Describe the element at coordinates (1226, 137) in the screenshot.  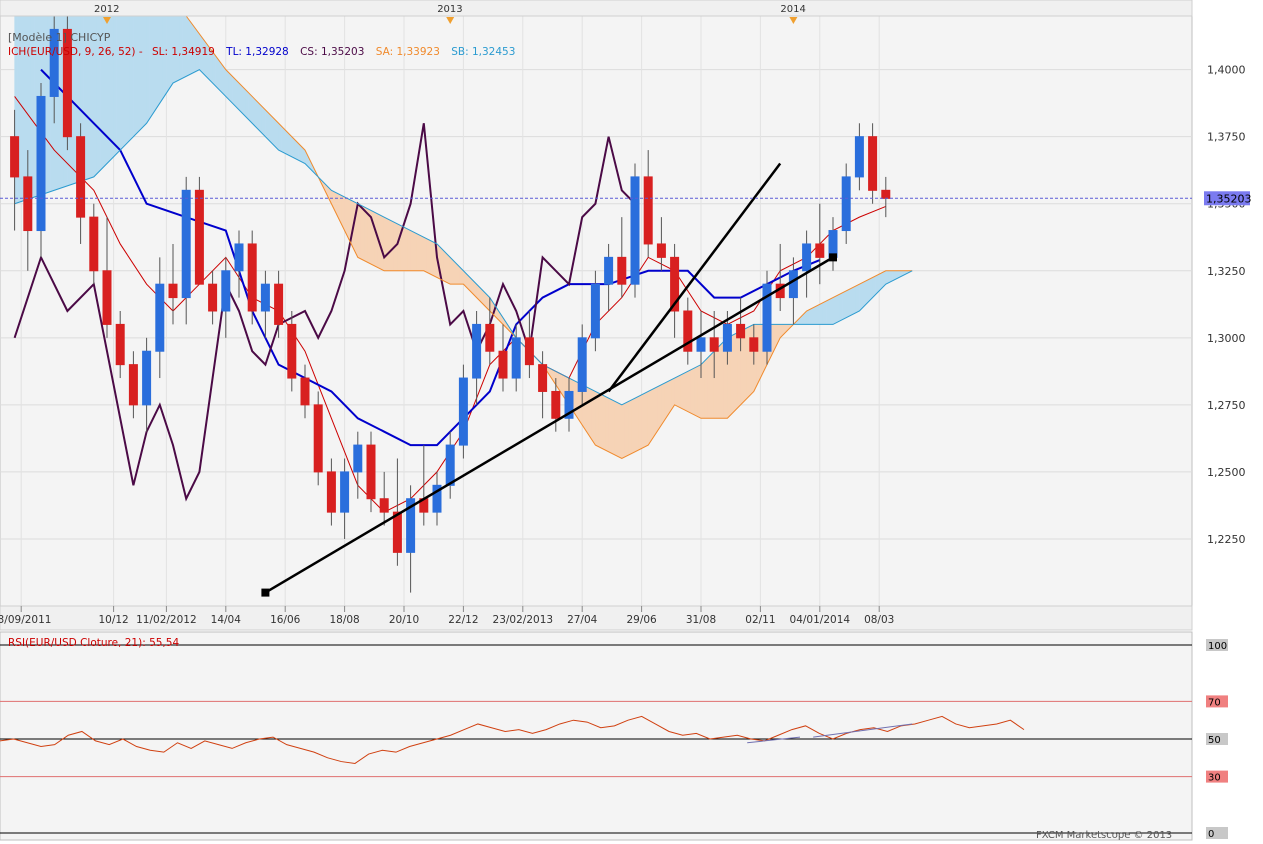
I see `price-tick-label: 1,3750` at that location.